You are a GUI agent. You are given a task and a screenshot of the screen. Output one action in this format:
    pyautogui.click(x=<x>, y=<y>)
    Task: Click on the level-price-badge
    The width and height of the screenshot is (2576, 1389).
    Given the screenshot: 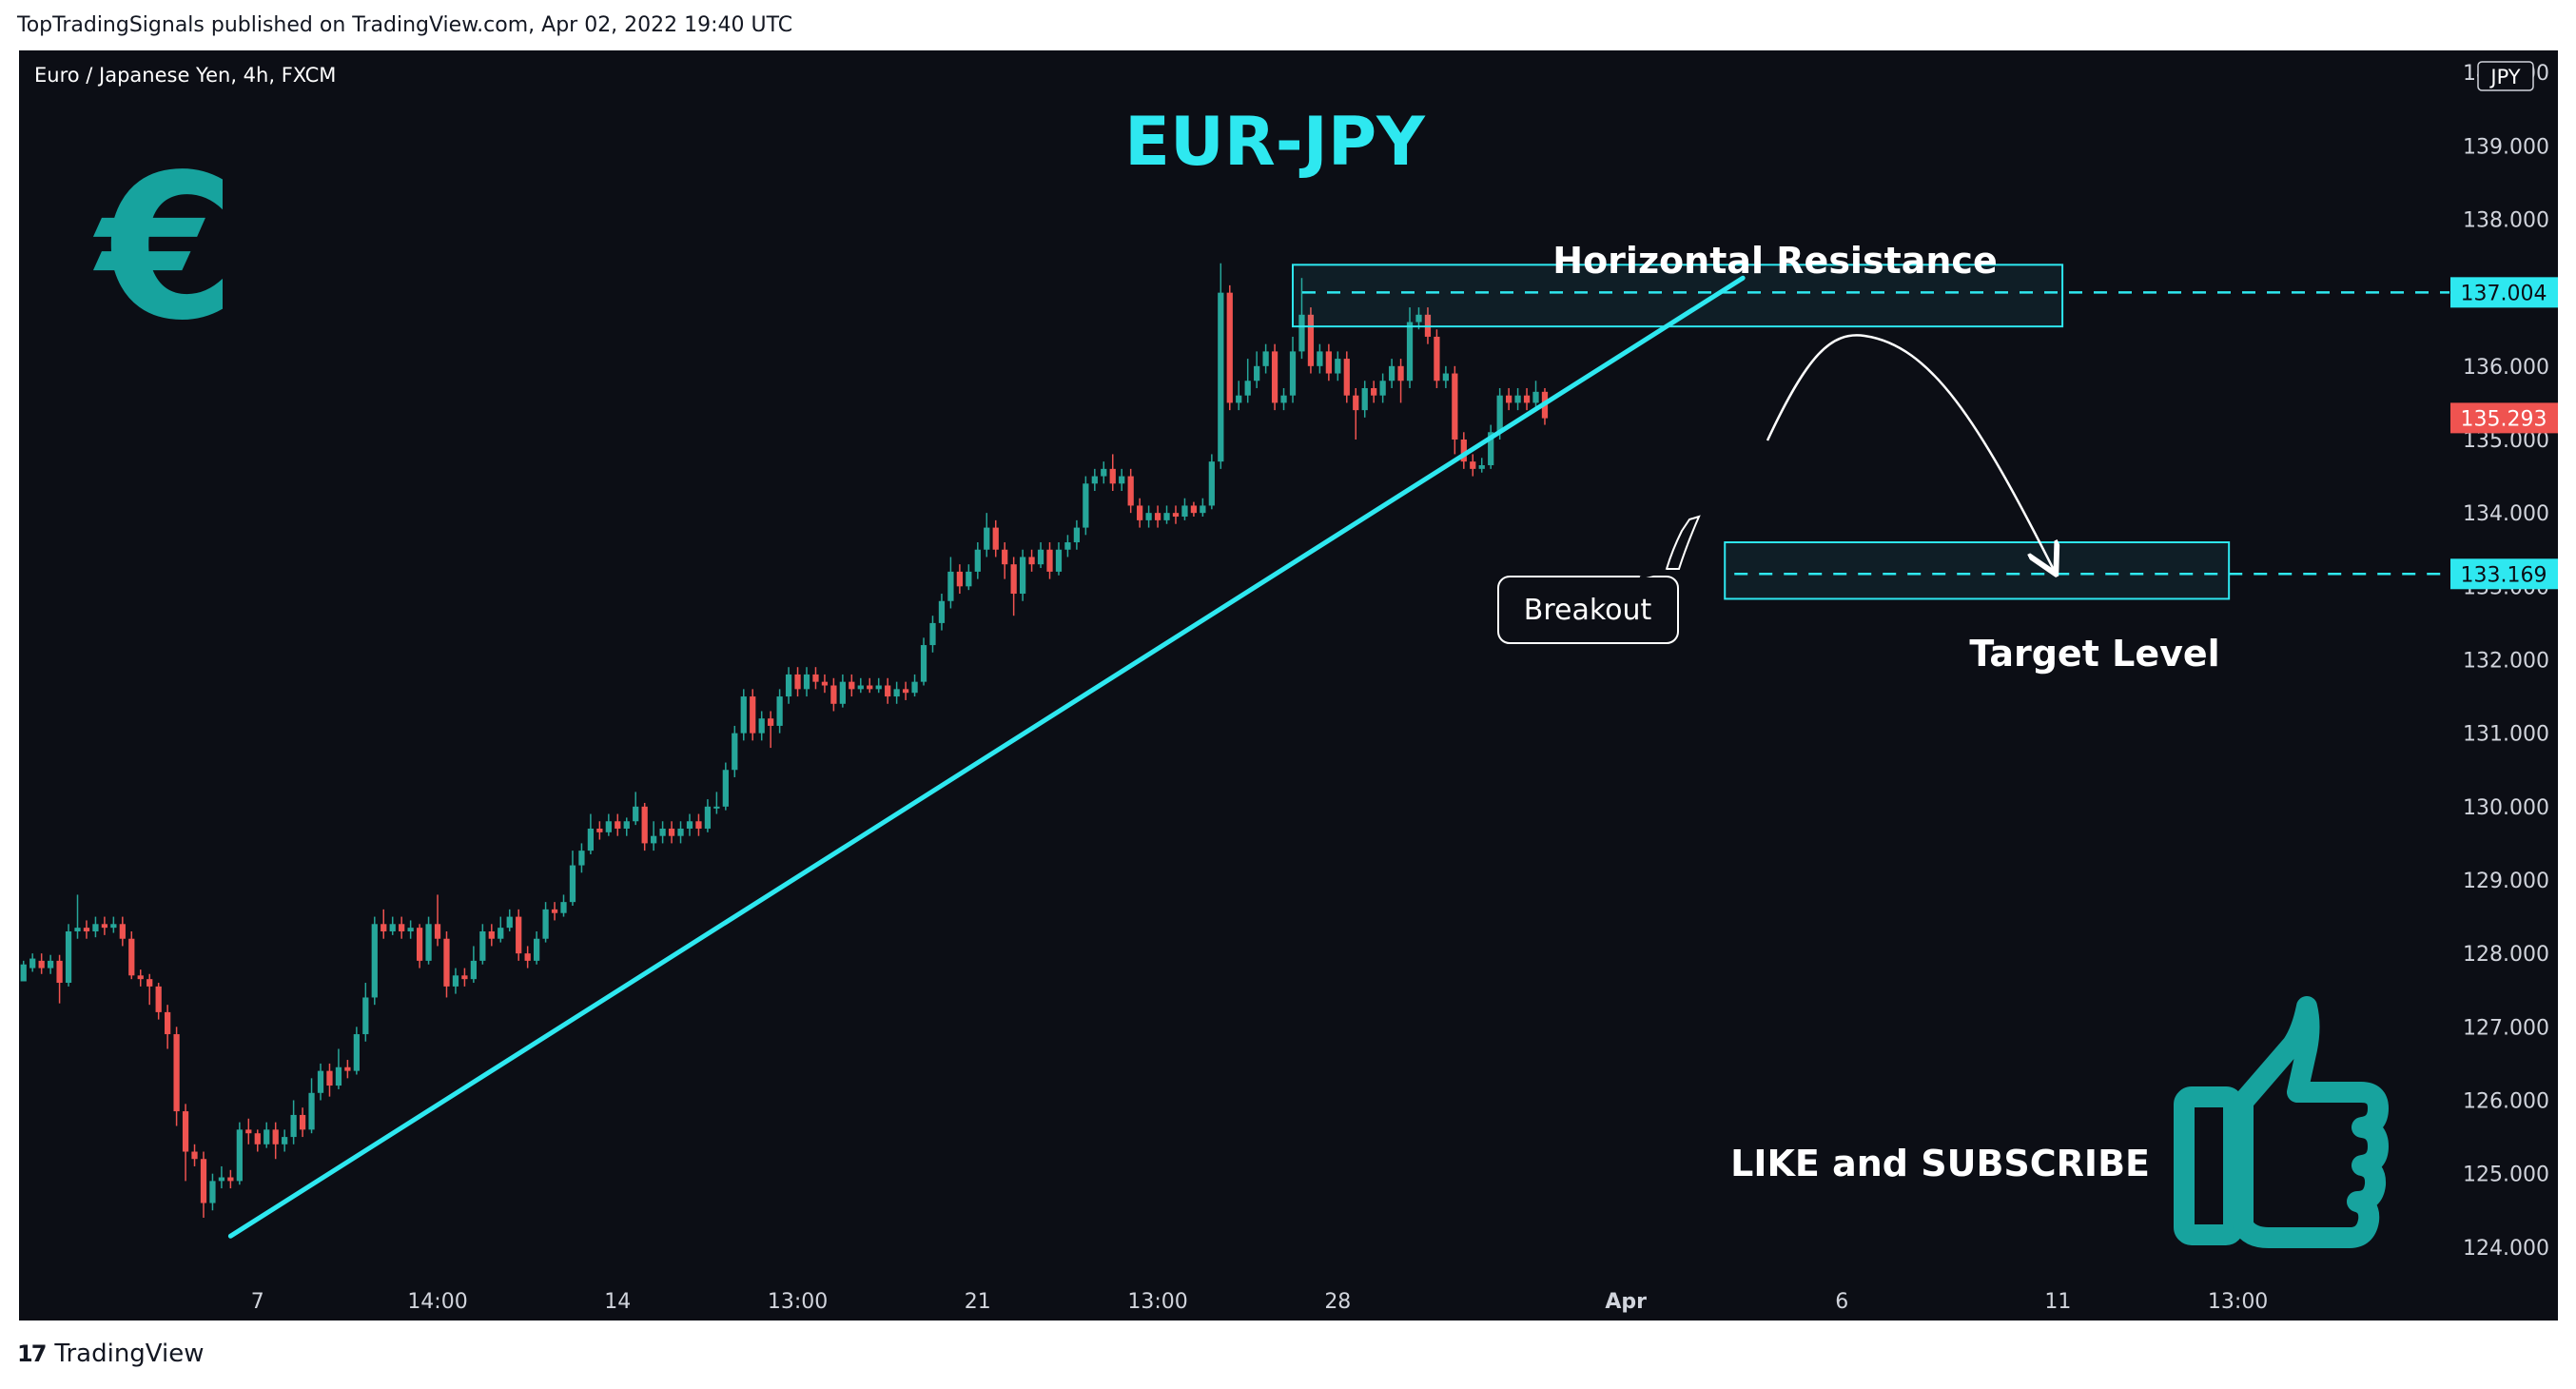 What is the action you would take?
    pyautogui.click(x=2504, y=574)
    